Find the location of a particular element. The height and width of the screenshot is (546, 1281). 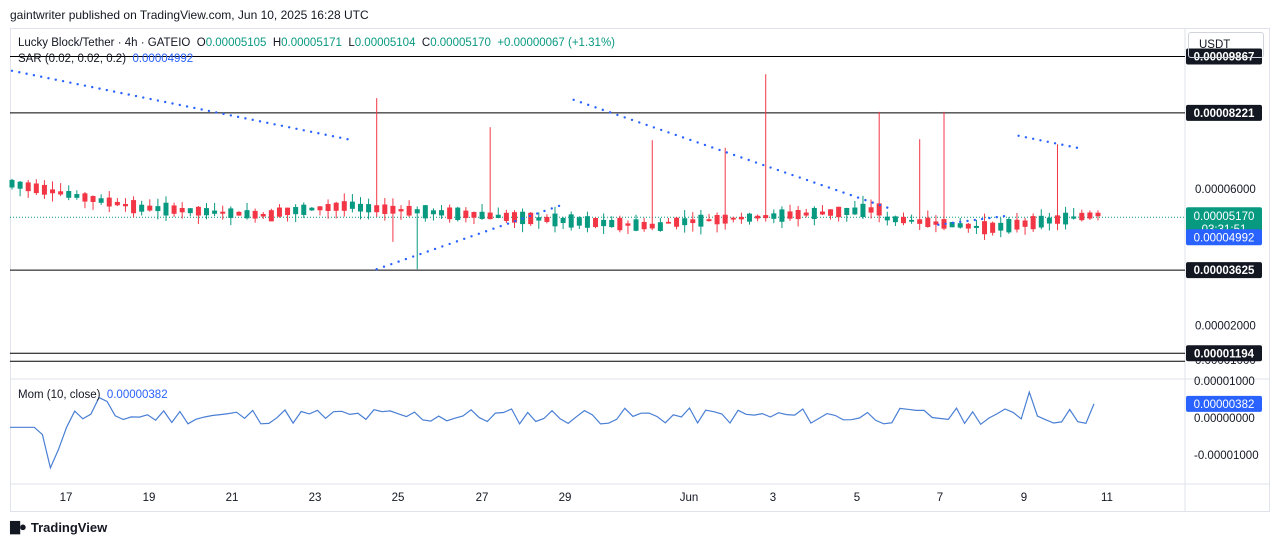

y-tick-label: 0.00006000 is located at coordinates (1225, 190).